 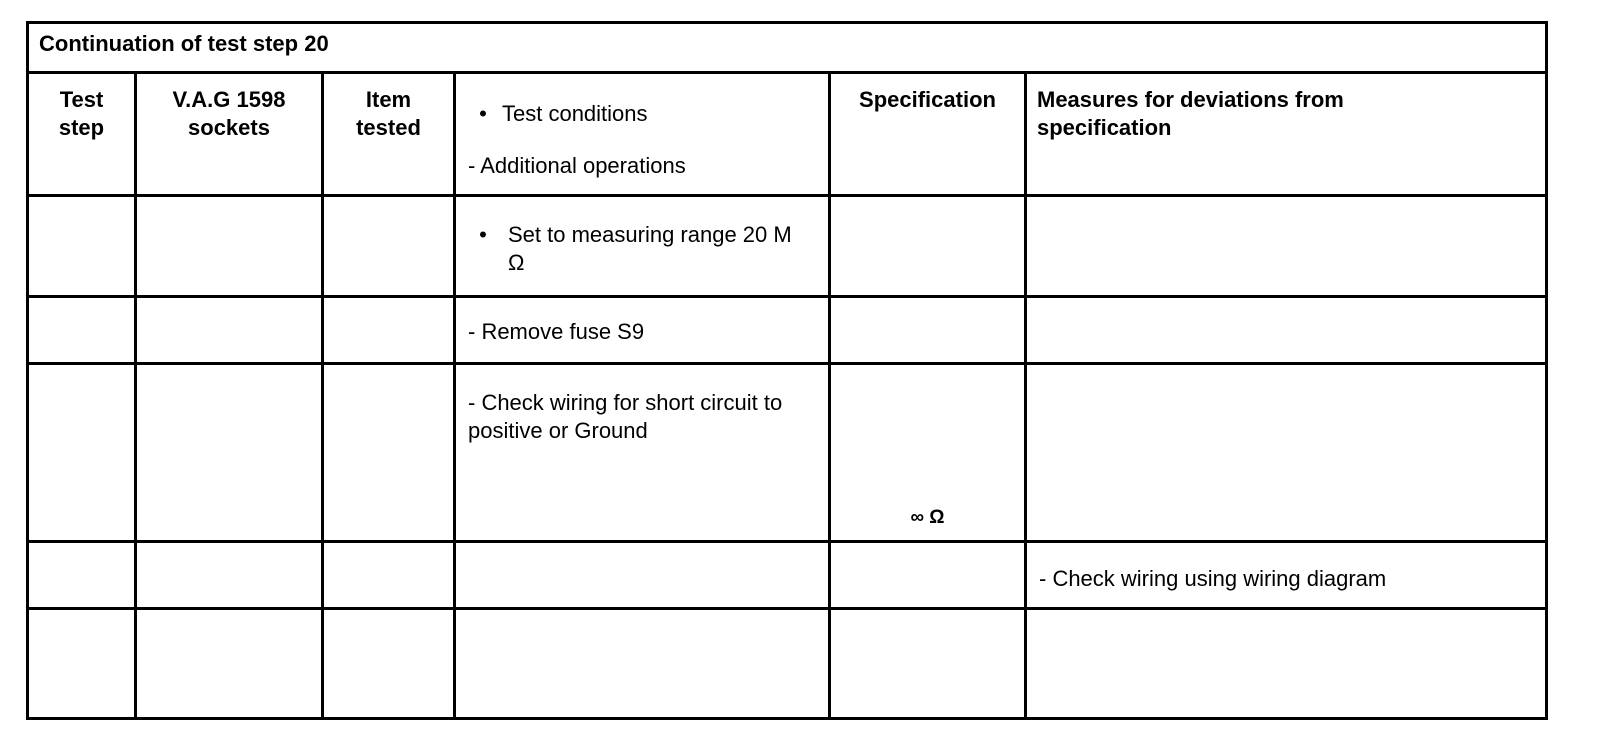 What do you see at coordinates (1286, 575) in the screenshot?
I see `measures-cell: - Check wiring using wiring diagram` at bounding box center [1286, 575].